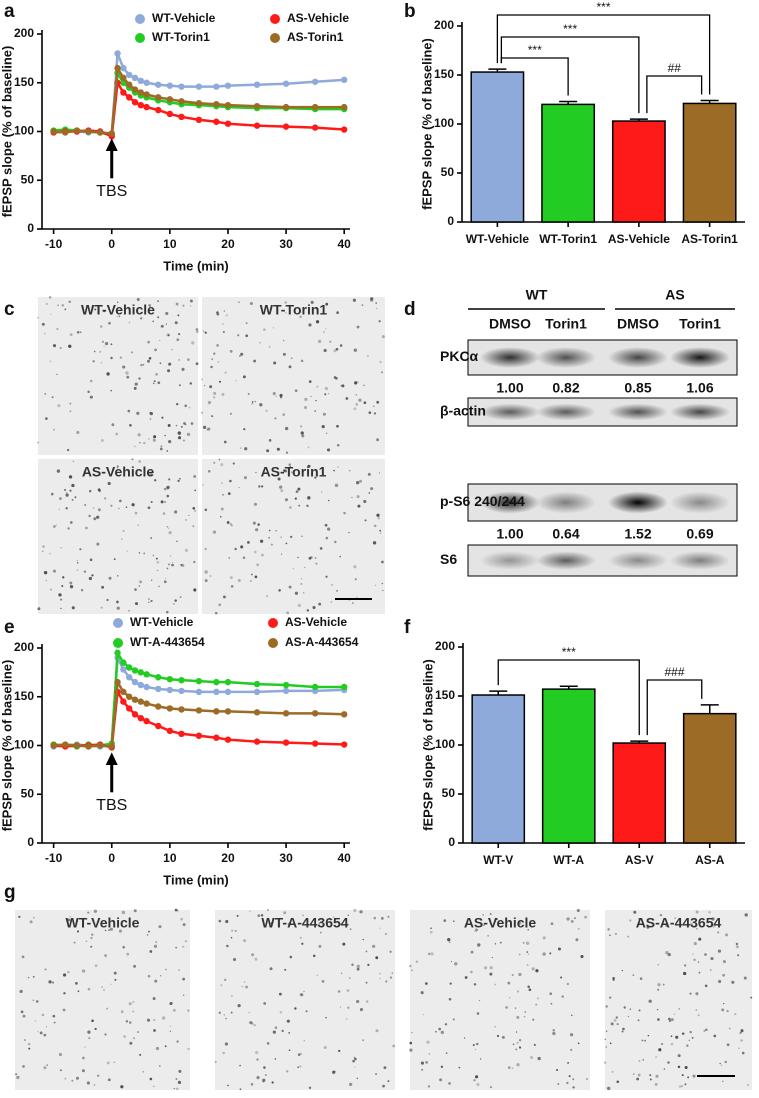  What do you see at coordinates (679, 923) in the screenshot?
I see `micrograph-label: AS-A-443654` at bounding box center [679, 923].